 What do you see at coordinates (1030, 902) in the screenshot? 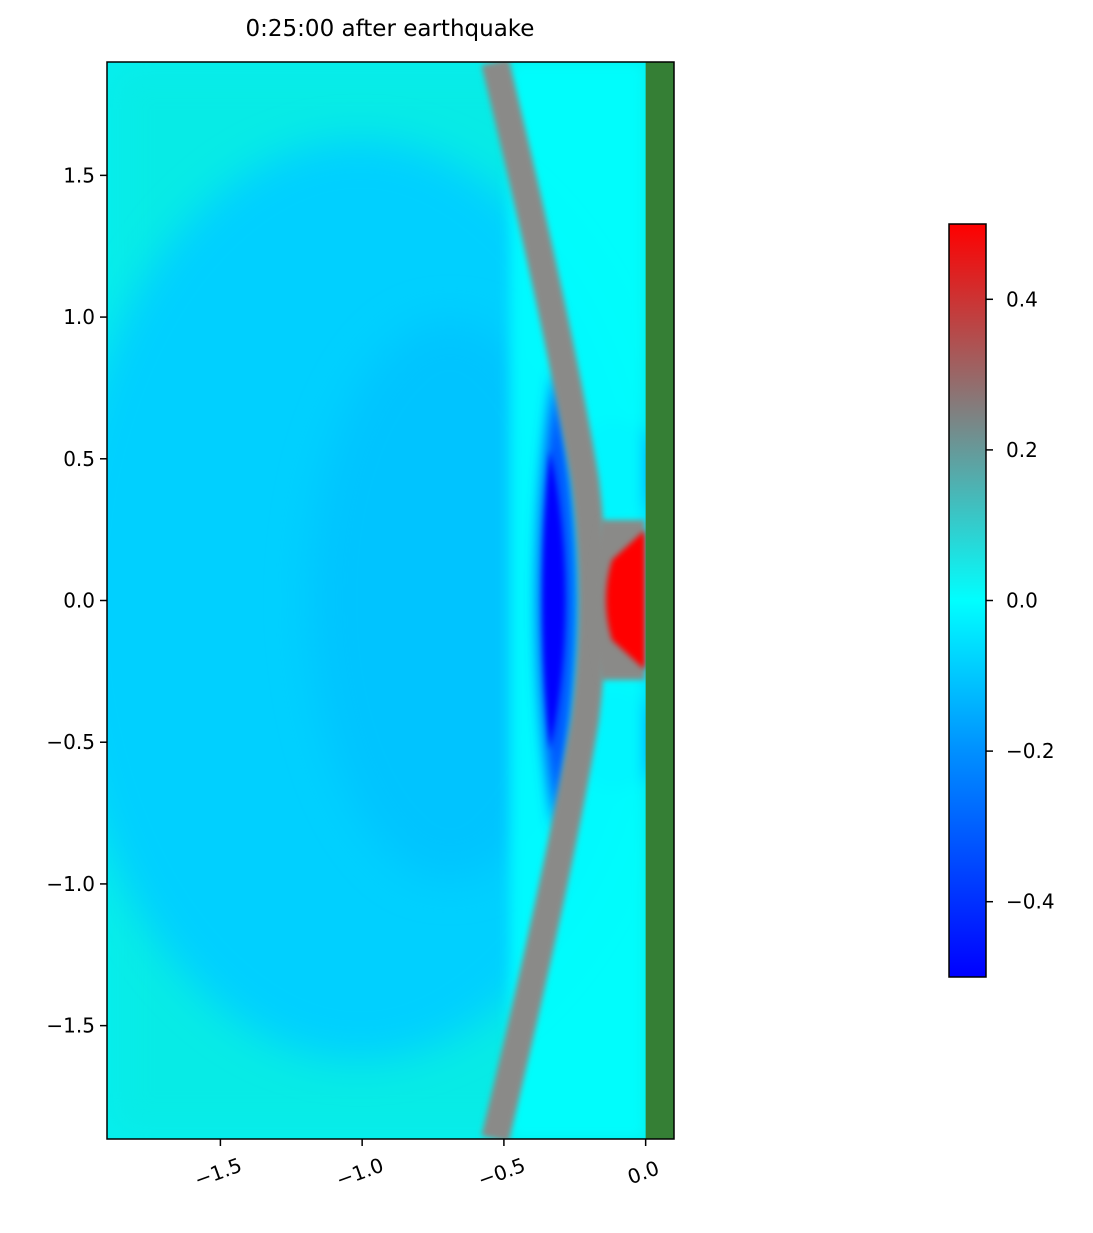
I see `colorbar-tick-label: −0.4` at bounding box center [1030, 902].